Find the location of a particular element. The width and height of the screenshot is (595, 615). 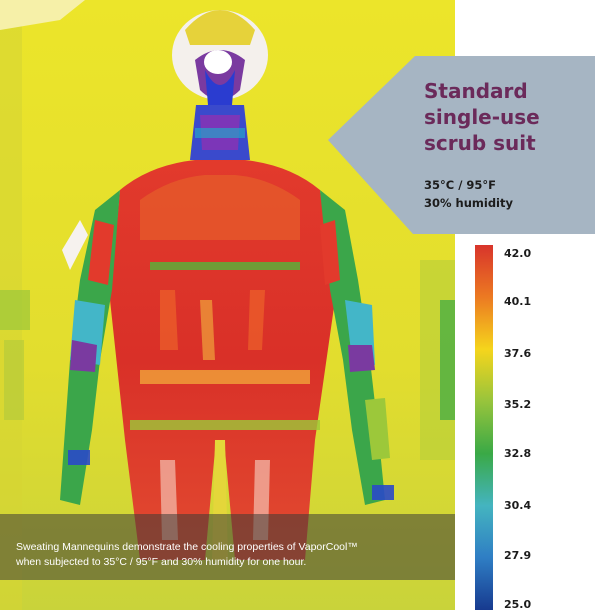

scale-label-27: 27.9 is located at coordinates (518, 555).